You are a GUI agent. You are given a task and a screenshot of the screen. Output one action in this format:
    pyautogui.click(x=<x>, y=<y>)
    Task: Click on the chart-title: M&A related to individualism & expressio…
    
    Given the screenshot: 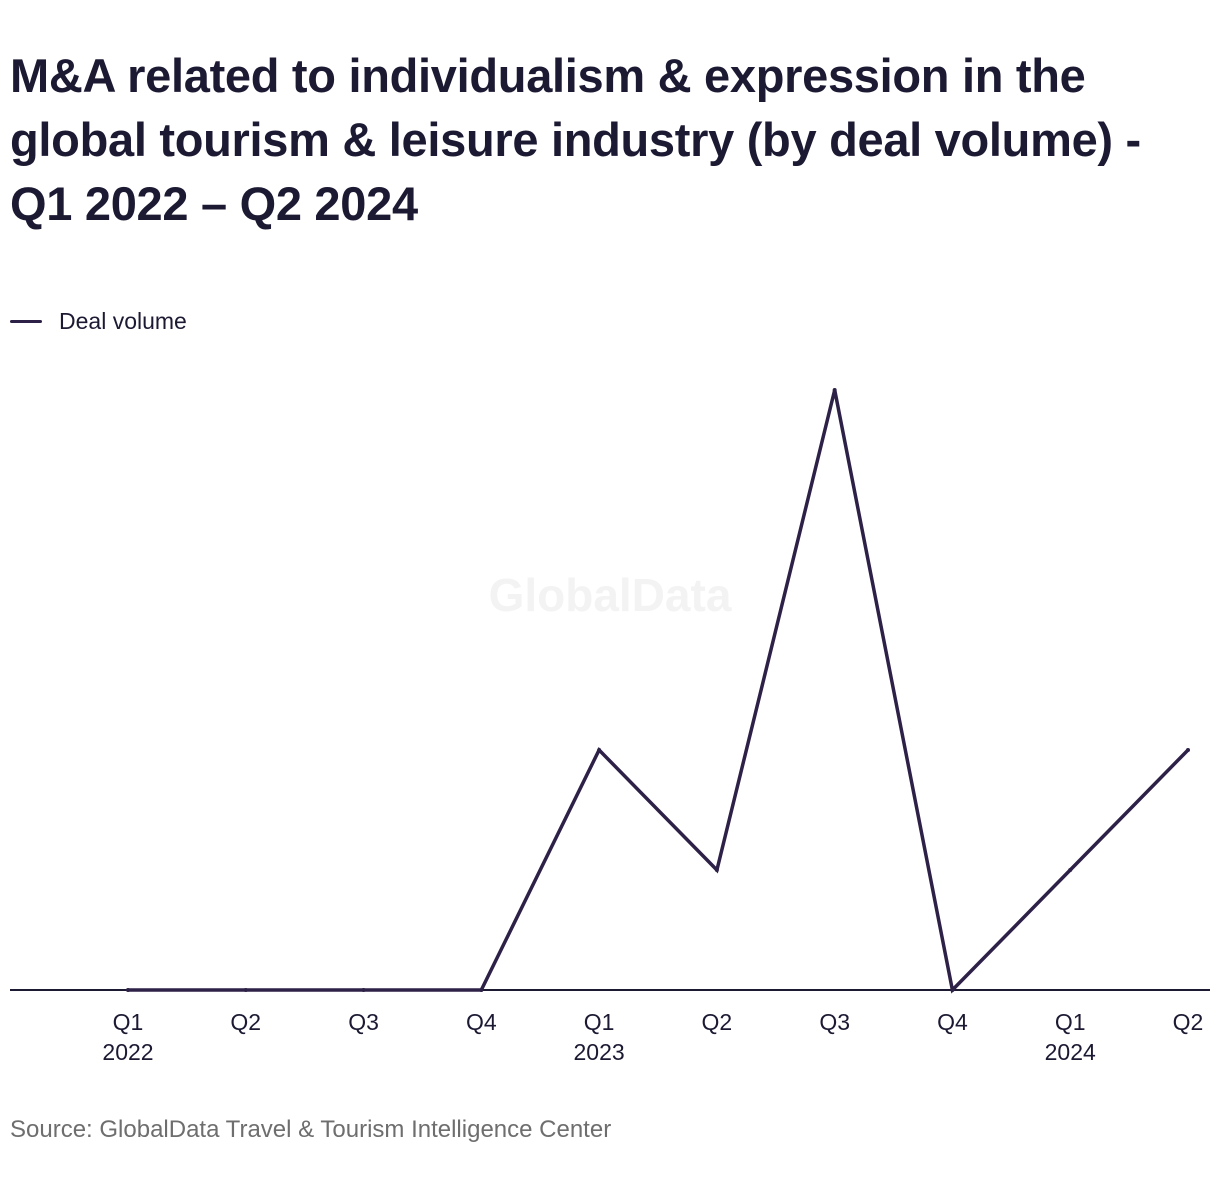 What is the action you would take?
    pyautogui.click(x=575, y=139)
    